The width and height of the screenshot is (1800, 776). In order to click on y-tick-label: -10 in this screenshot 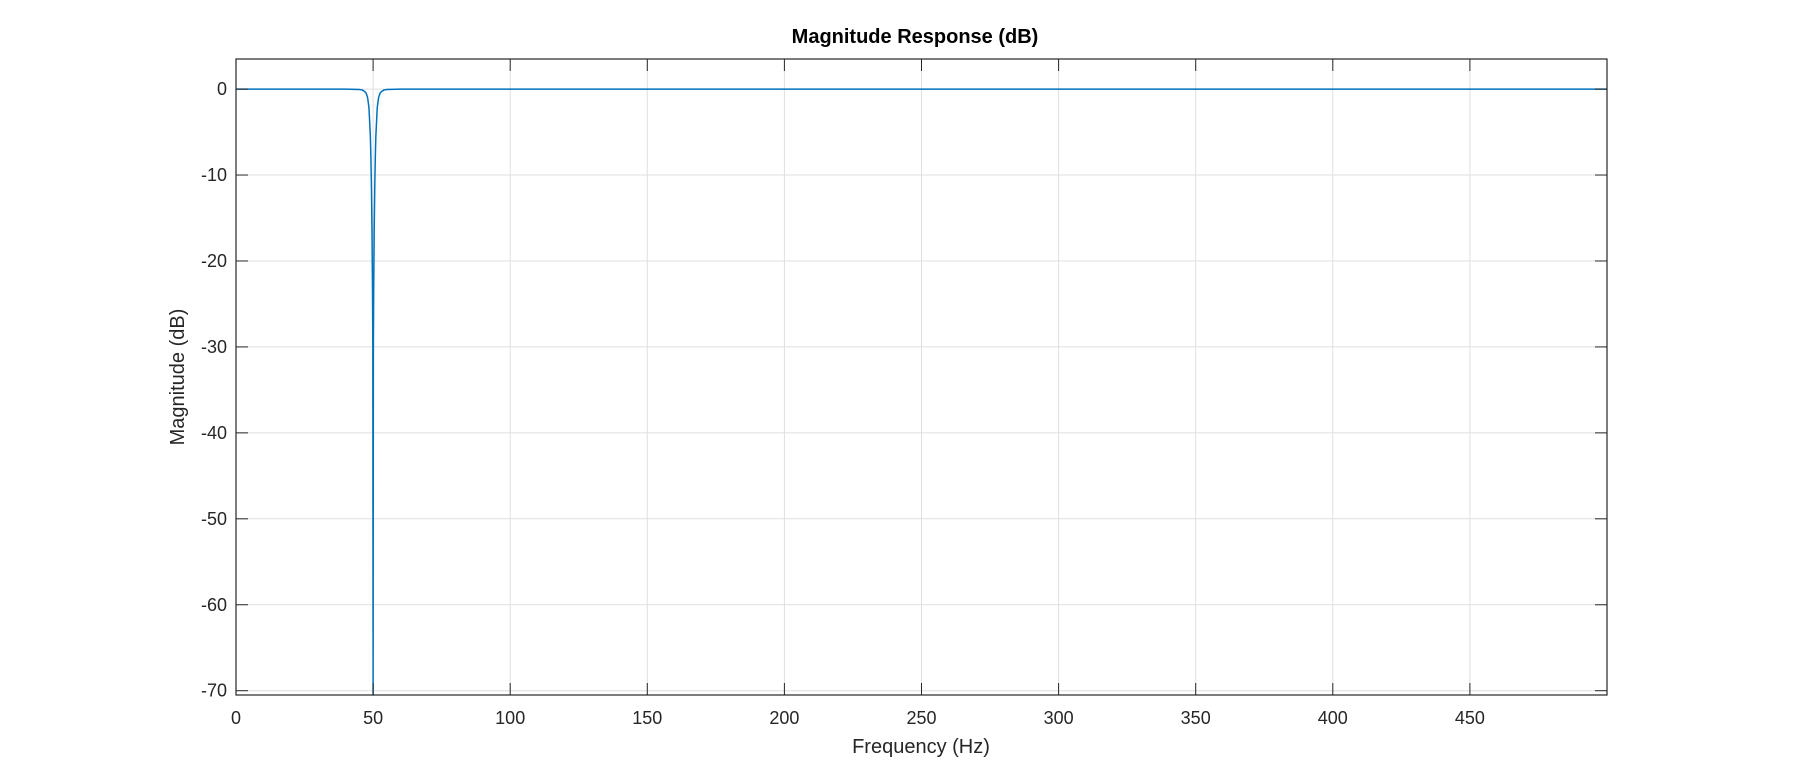, I will do `click(214, 175)`.